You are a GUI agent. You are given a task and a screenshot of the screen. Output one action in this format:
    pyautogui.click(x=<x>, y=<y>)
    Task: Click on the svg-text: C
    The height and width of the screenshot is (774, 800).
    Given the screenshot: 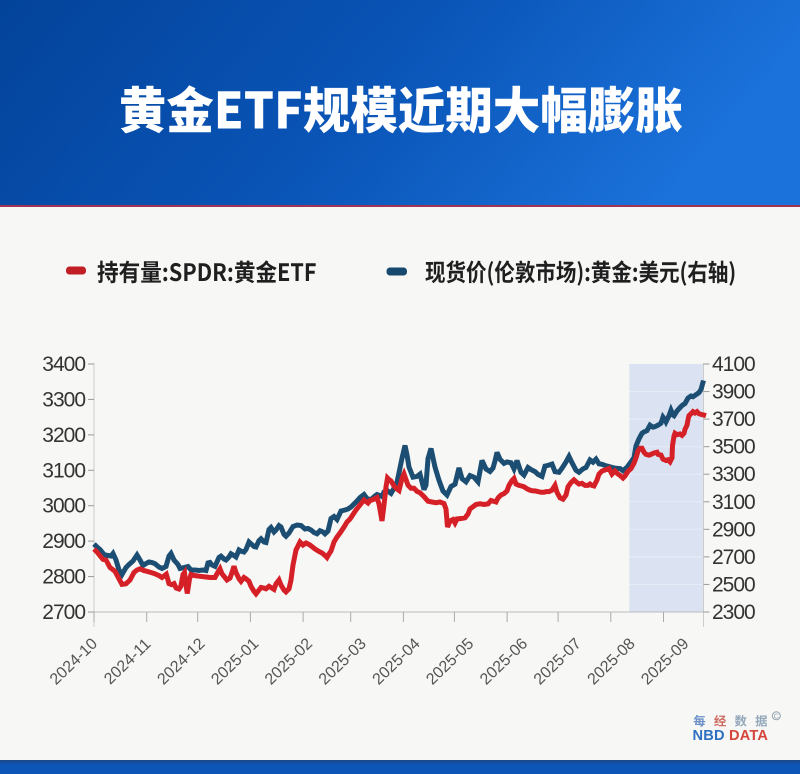 What is the action you would take?
    pyautogui.click(x=777, y=716)
    